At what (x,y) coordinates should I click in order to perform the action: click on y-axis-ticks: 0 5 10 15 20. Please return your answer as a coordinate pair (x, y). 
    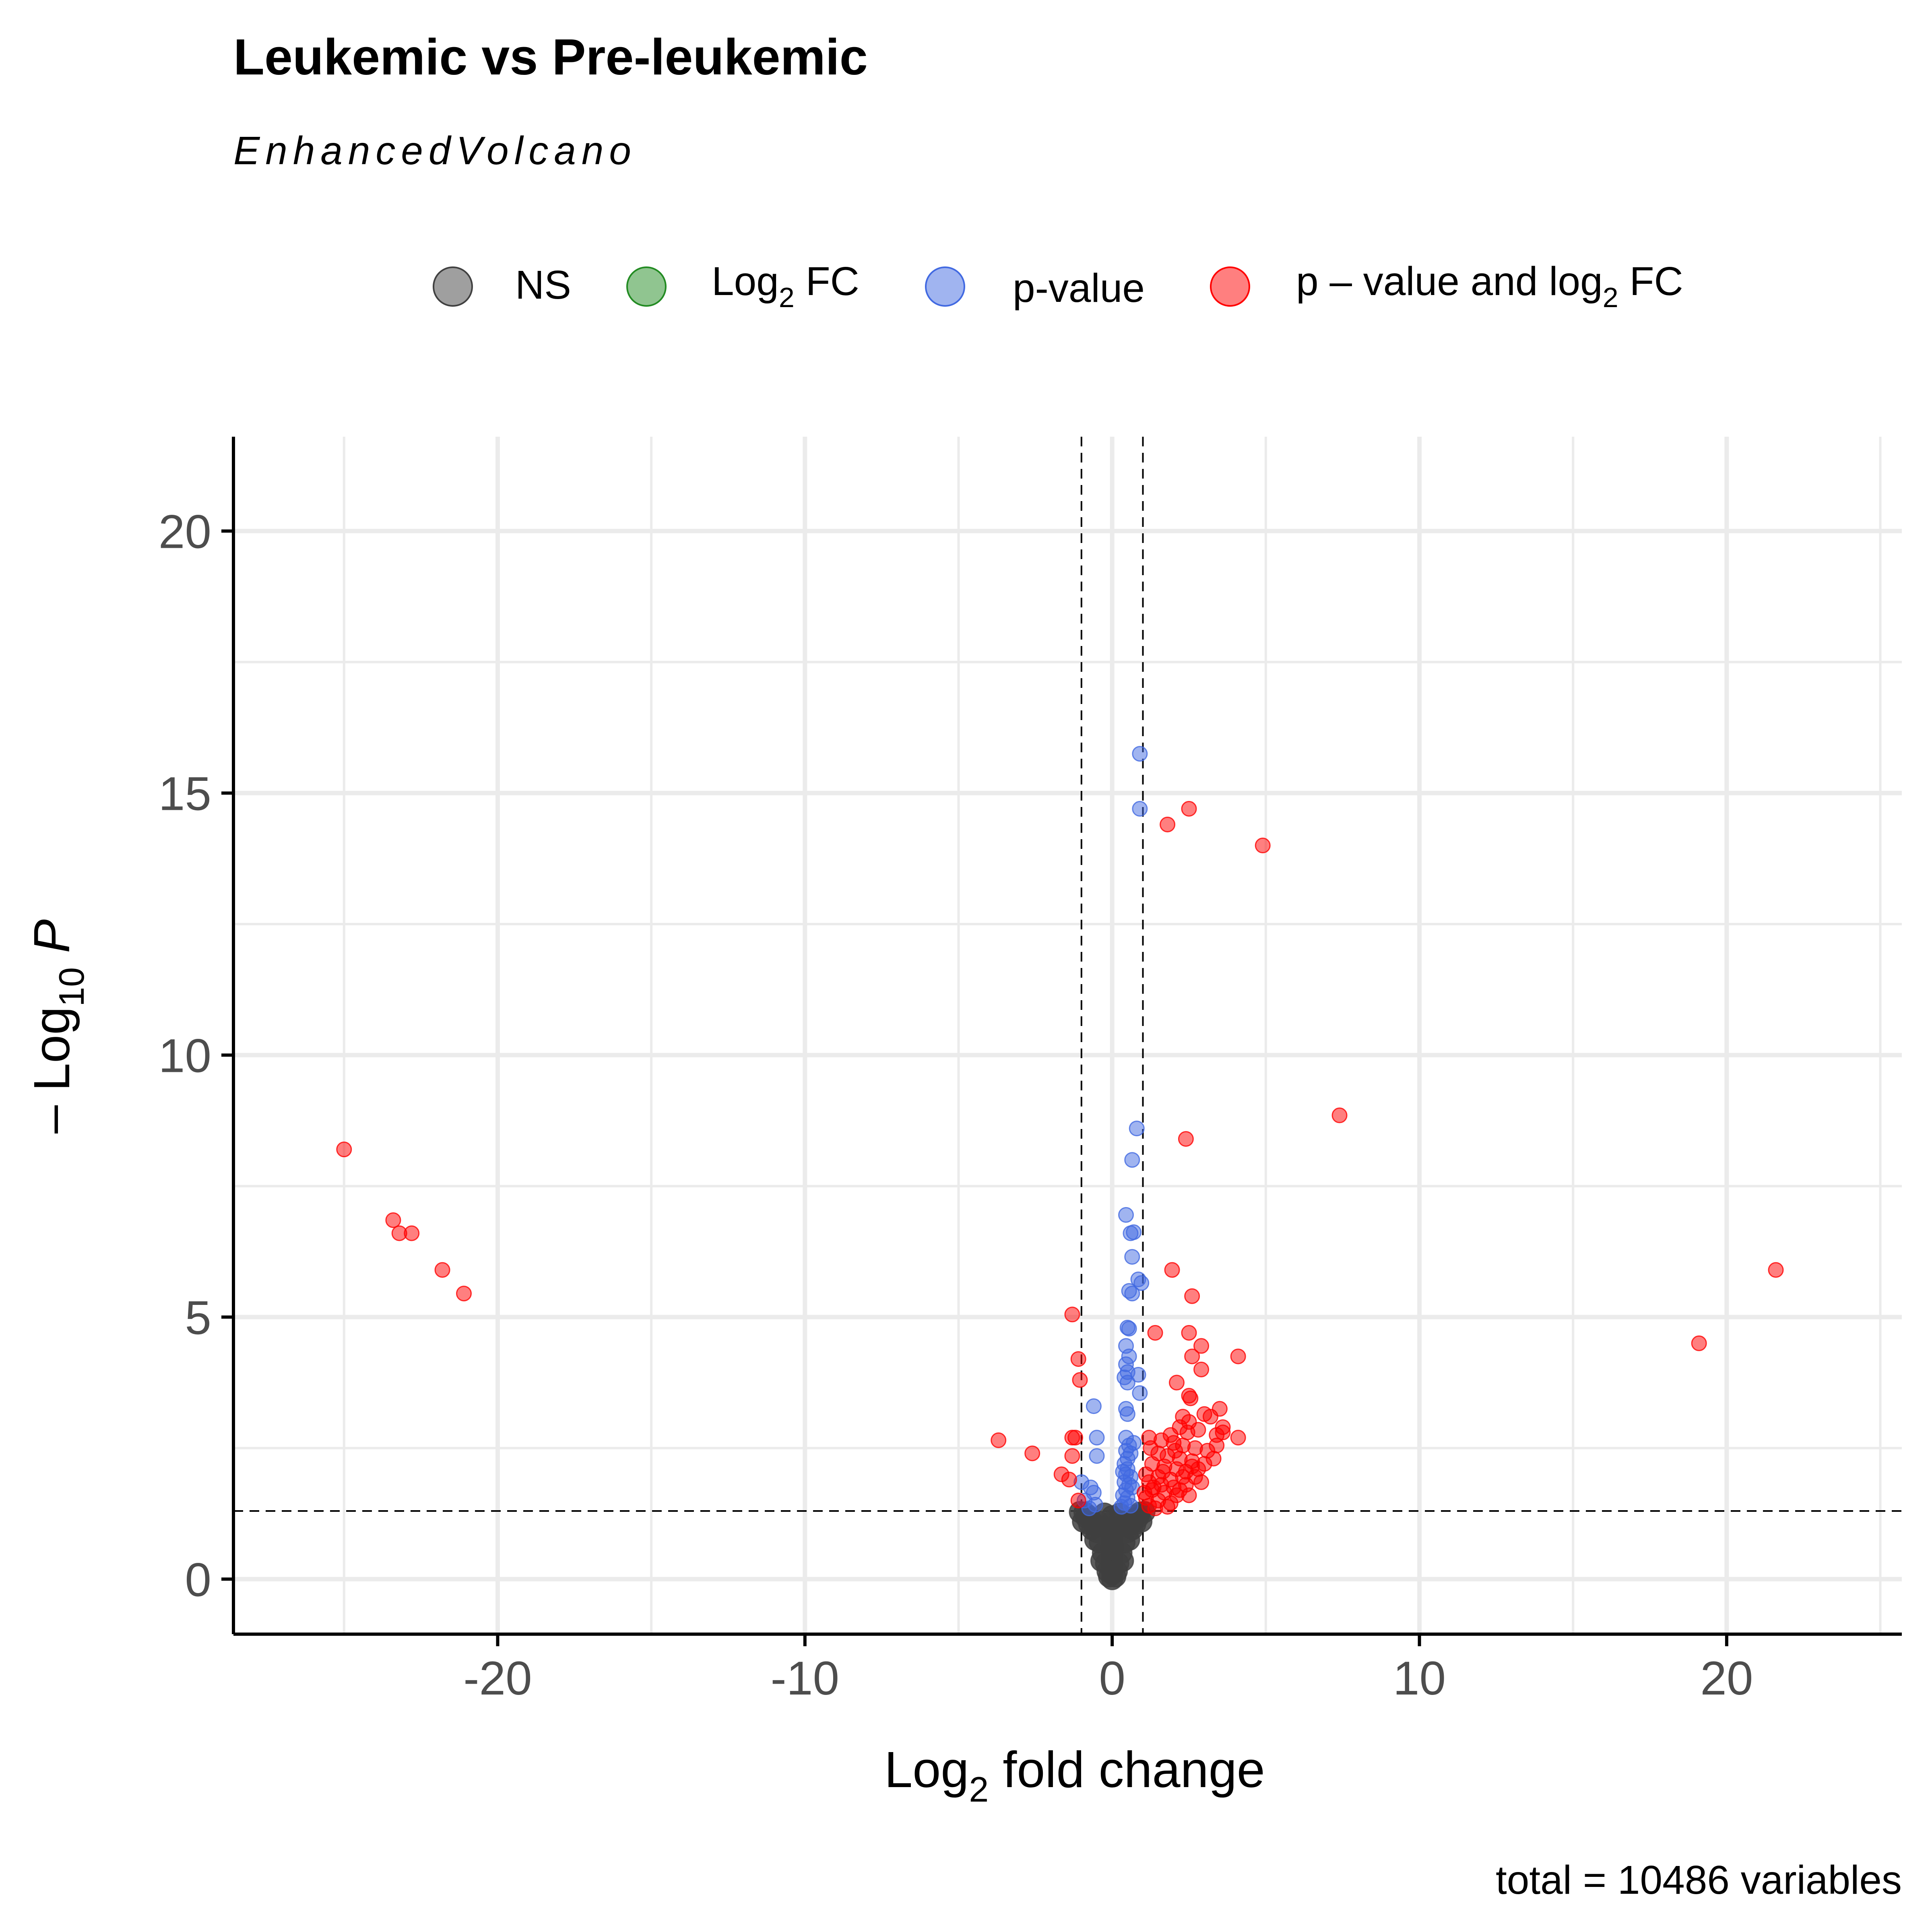
    Looking at the image, I should click on (196, 1055).